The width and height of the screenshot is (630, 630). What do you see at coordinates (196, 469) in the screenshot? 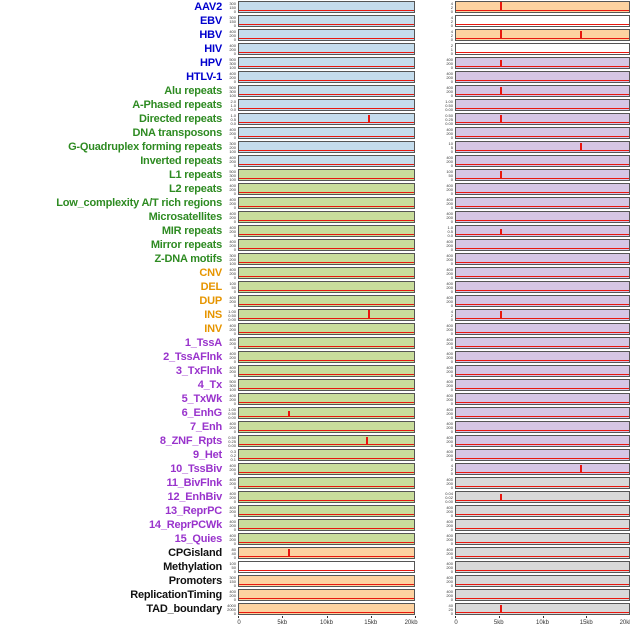
I see `row-label: 10_TssBiv` at bounding box center [196, 469].